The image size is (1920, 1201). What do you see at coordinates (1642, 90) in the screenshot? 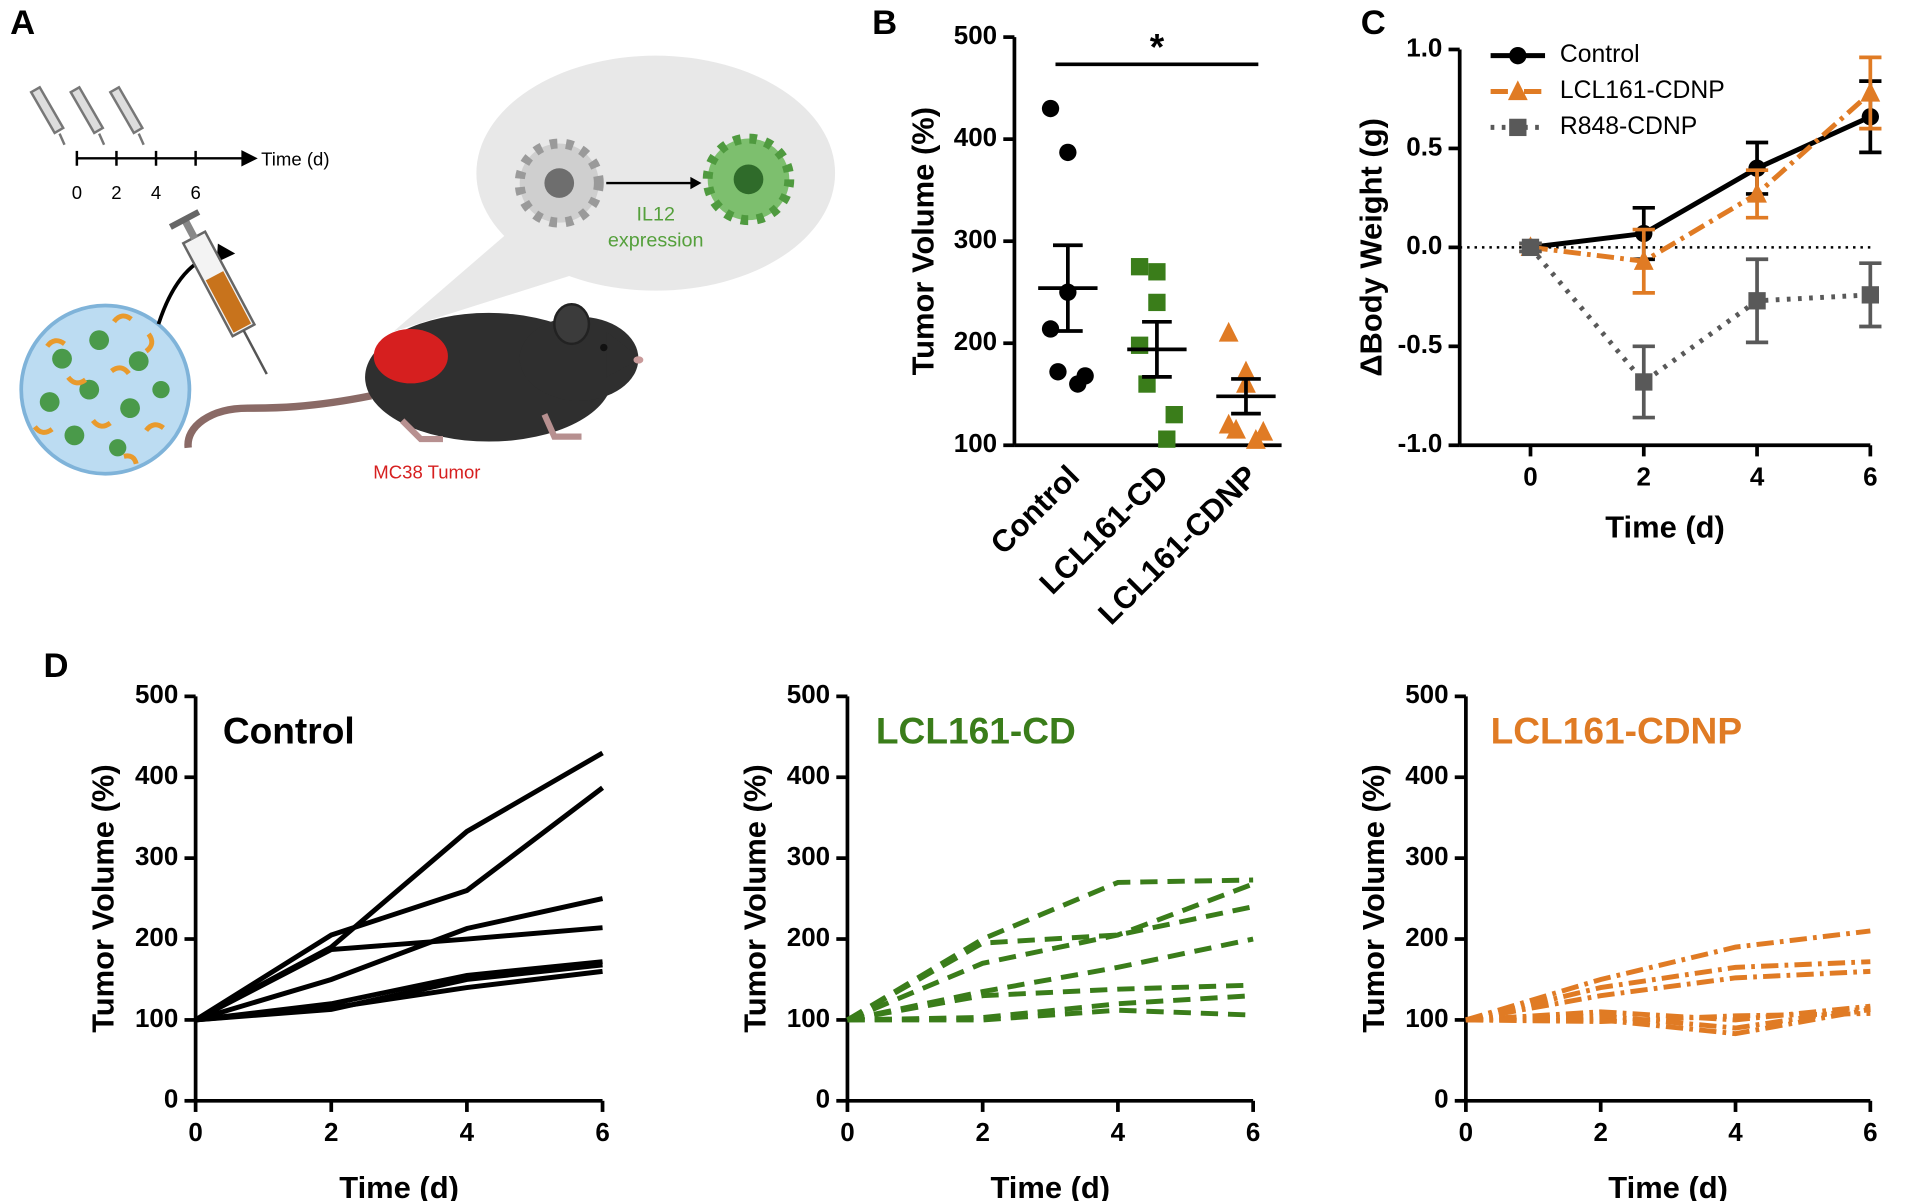
I see `legend-label: LCL161-CDNP` at bounding box center [1642, 90].